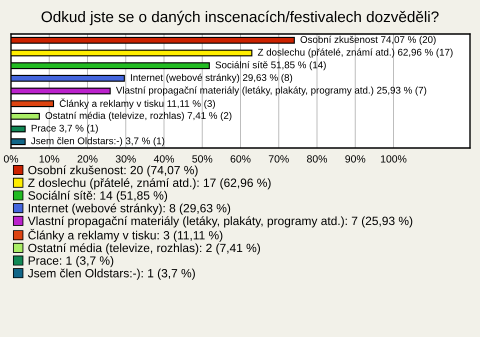  I want to click on x-tick-label: 20%, so click(88, 159).